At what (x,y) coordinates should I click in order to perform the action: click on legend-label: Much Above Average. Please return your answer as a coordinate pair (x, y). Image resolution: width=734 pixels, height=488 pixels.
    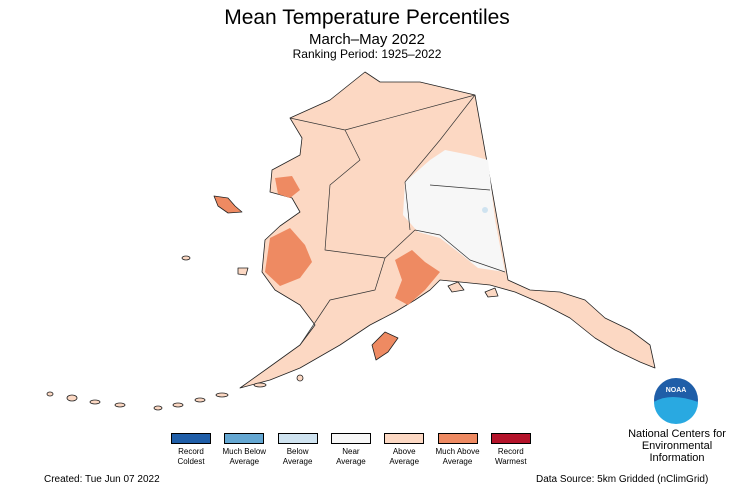
    Looking at the image, I should click on (457, 456).